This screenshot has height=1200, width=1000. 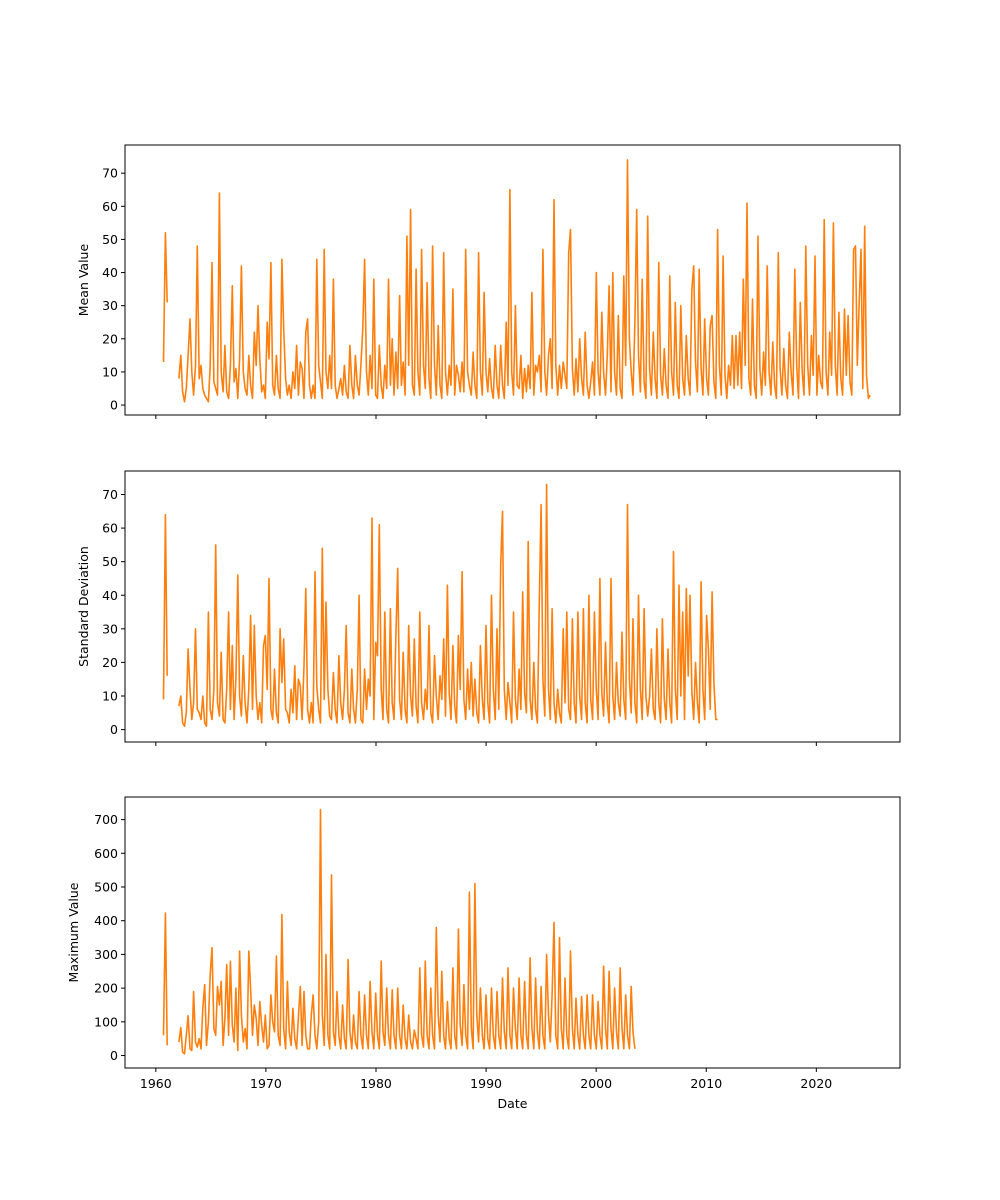 I want to click on x-tick-label: 2010, so click(x=706, y=1083).